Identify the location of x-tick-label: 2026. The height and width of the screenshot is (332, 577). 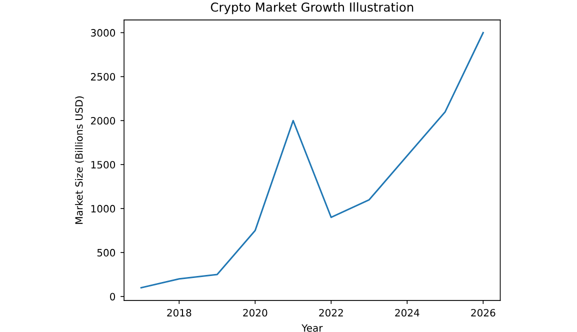
(483, 312).